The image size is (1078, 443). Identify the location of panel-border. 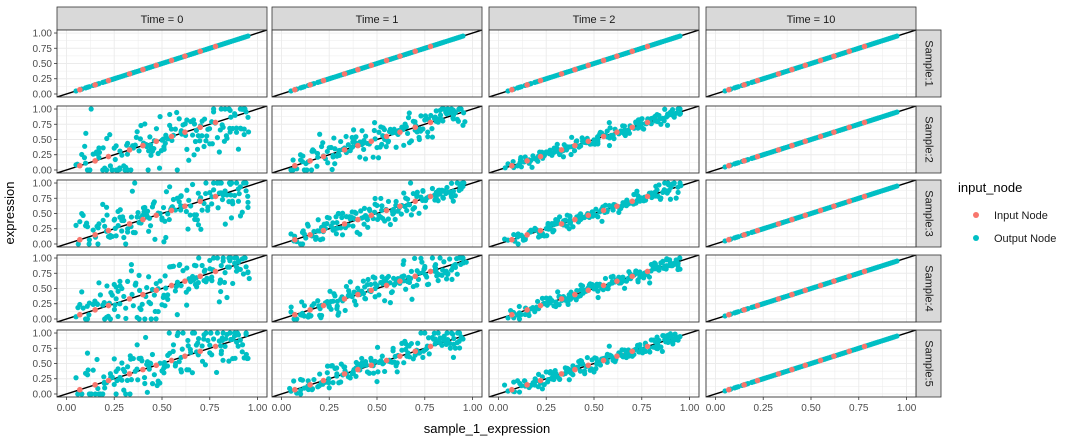
(594, 63).